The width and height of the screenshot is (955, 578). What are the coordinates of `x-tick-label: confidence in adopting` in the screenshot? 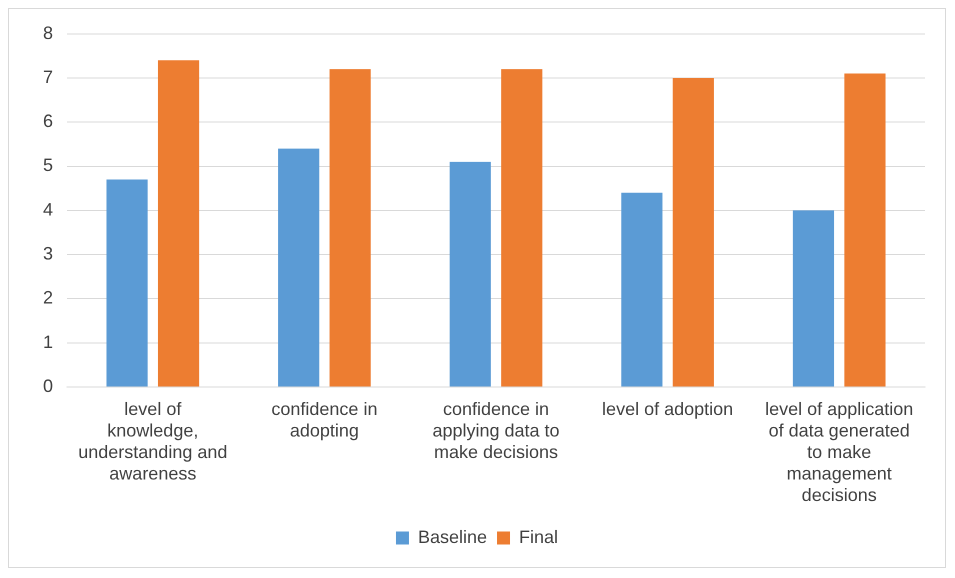 It's located at (324, 419).